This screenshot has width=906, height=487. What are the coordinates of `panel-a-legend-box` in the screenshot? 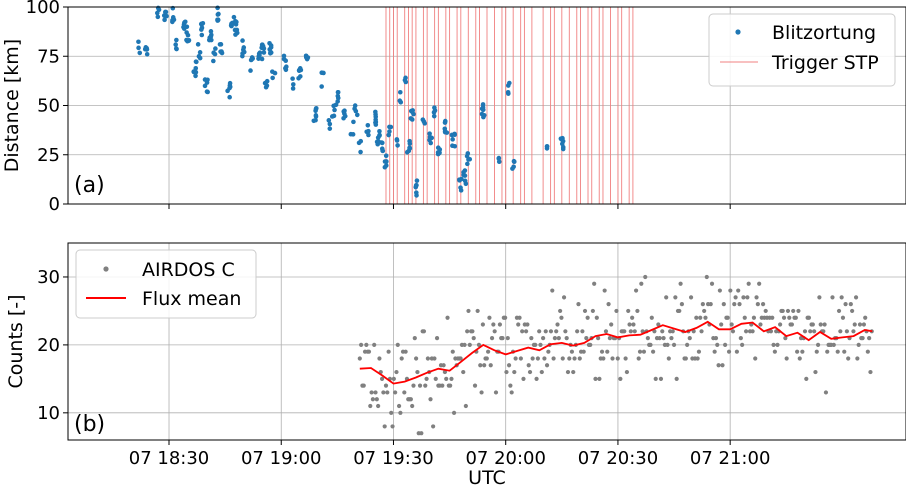 It's located at (802, 50).